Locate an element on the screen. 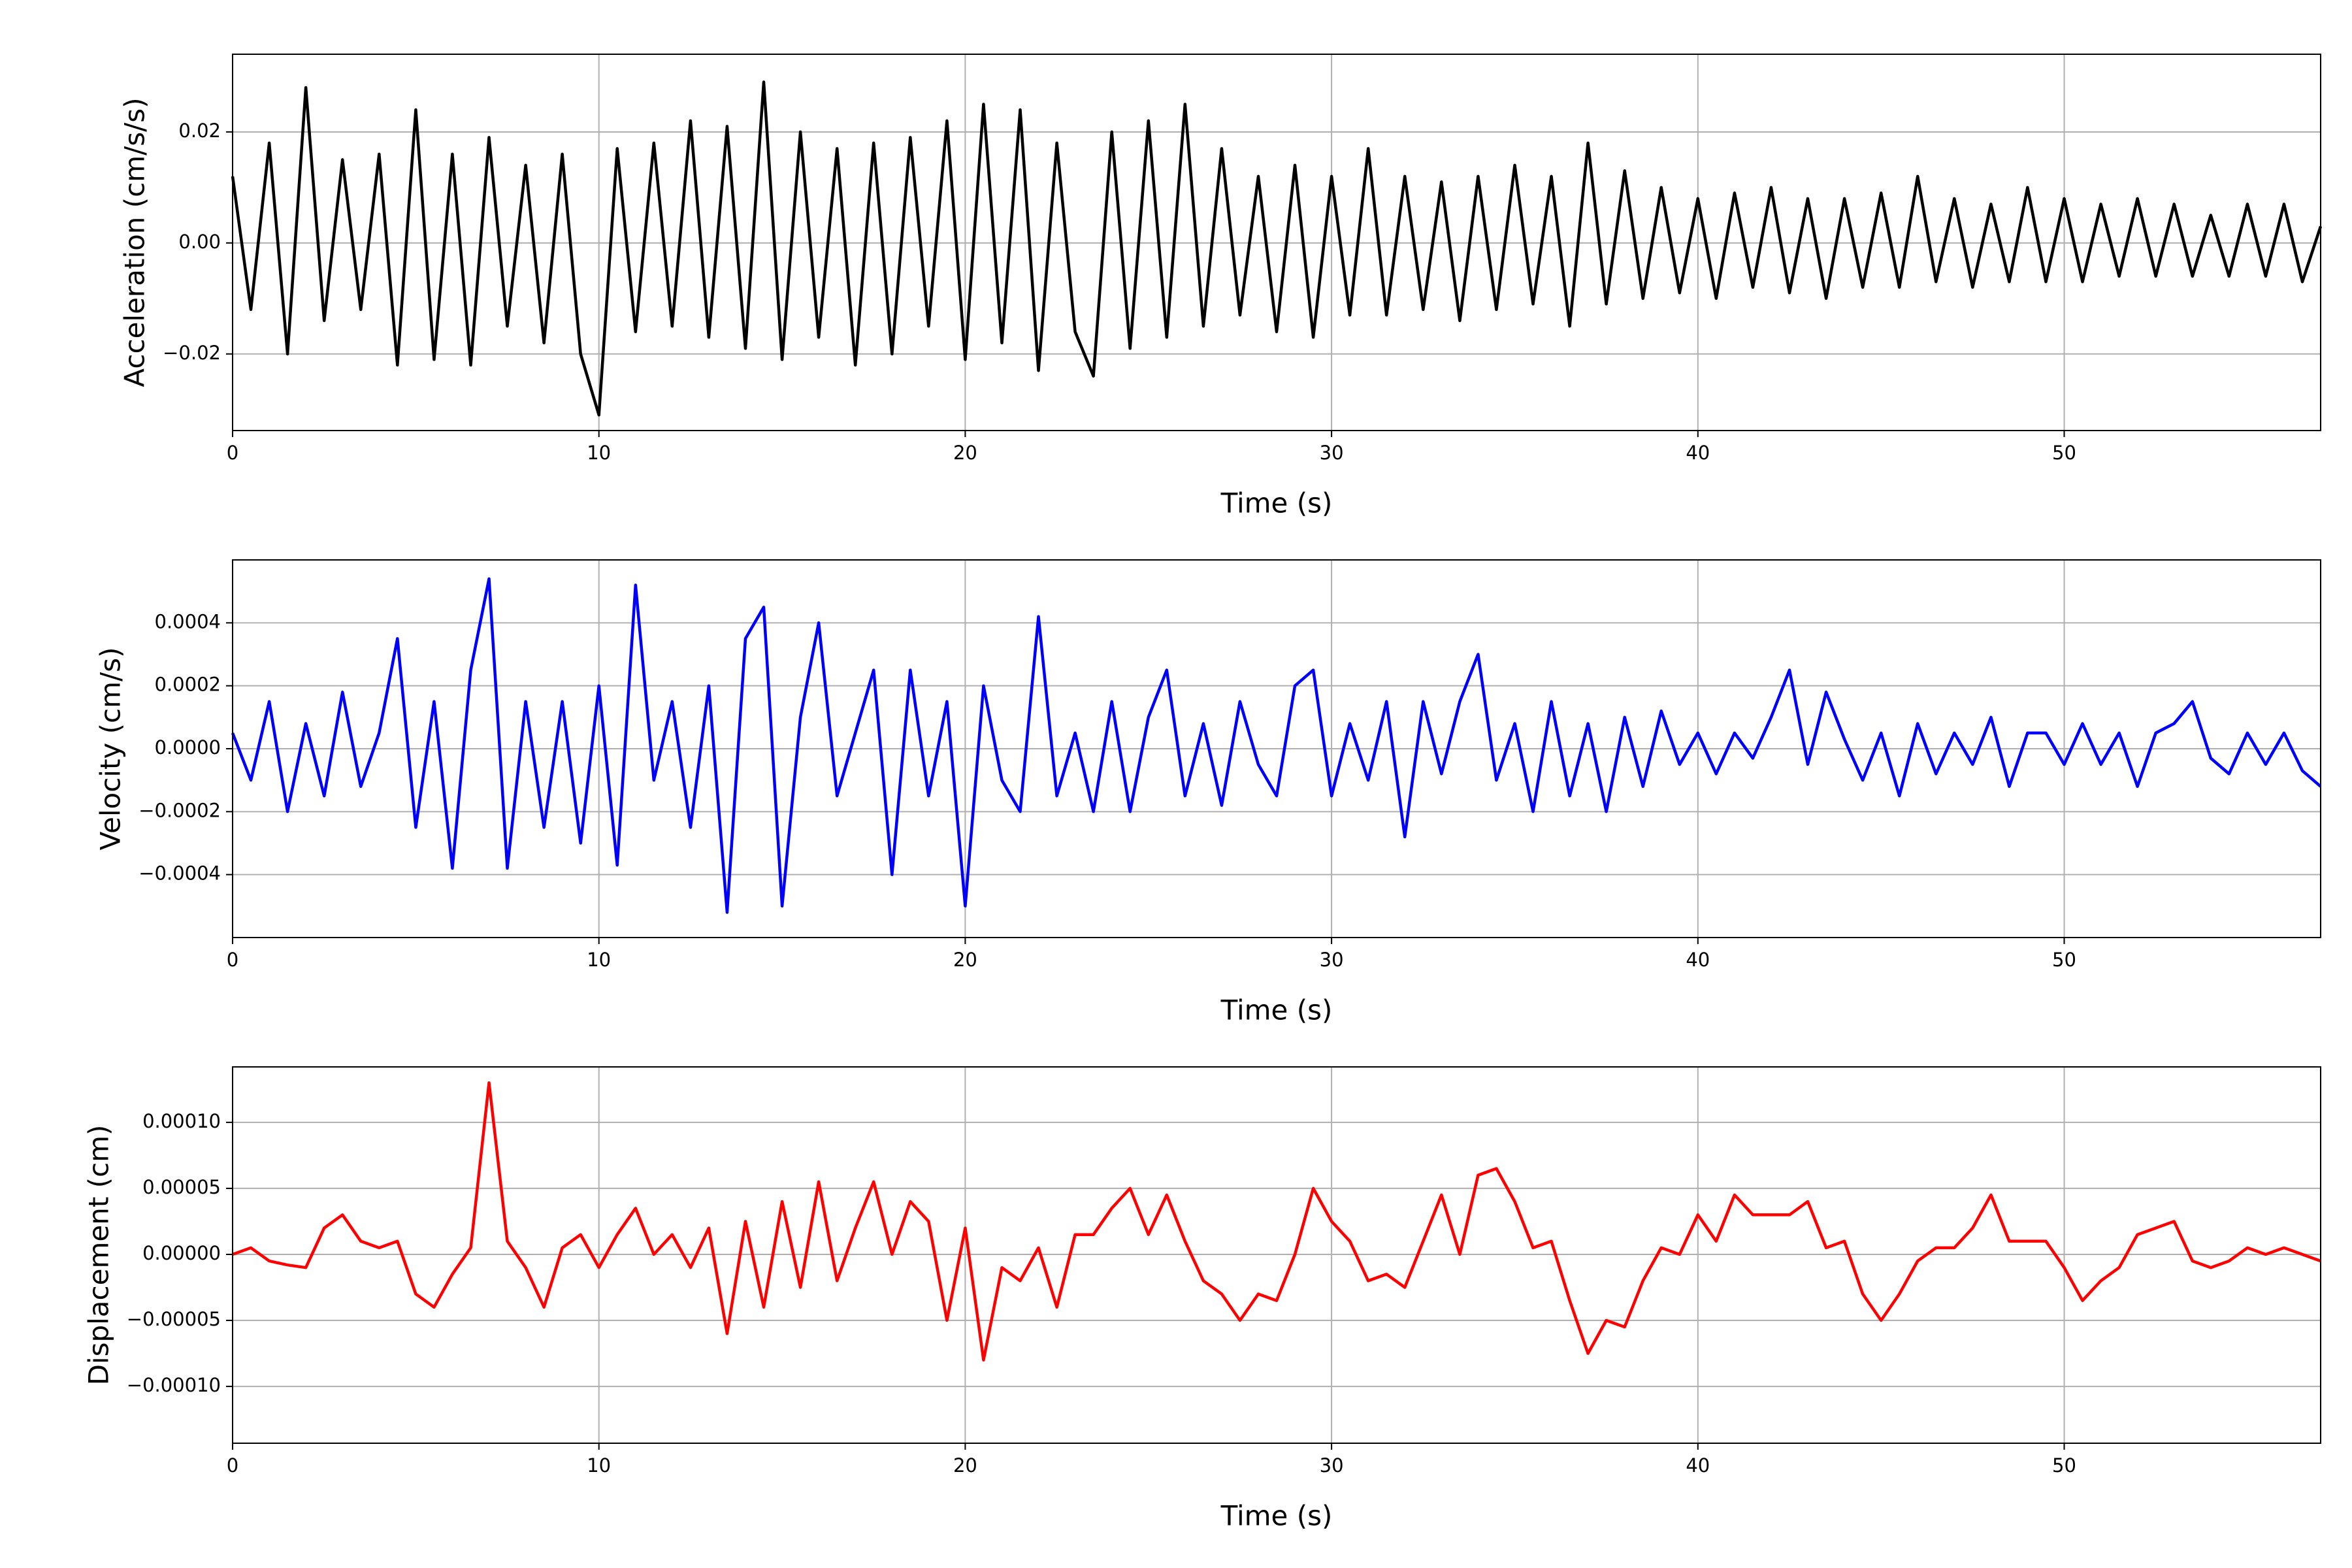 This screenshot has width=2352, height=1568. y-tick-label: 0.00010 is located at coordinates (181, 1121).